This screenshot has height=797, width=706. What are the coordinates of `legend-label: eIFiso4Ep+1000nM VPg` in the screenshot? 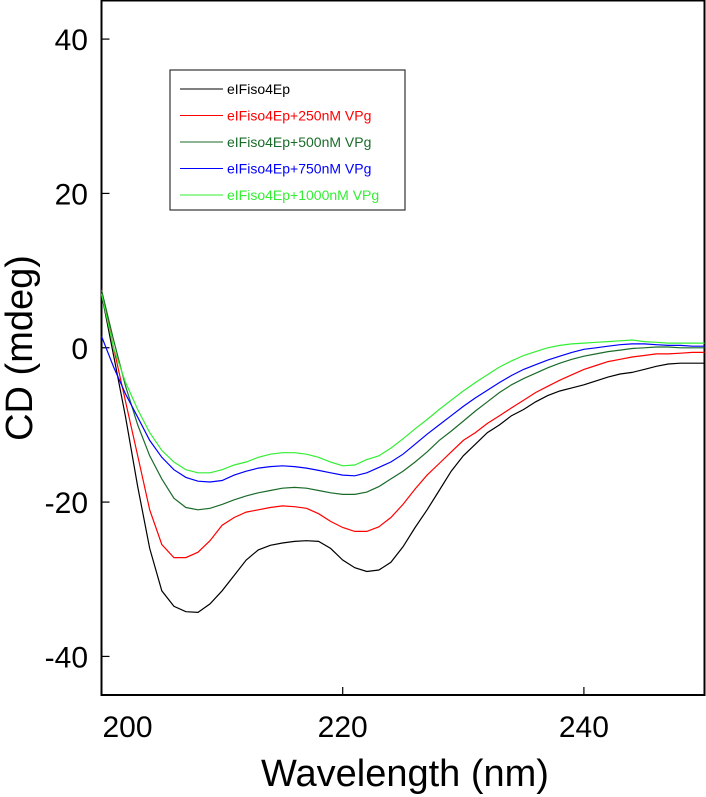 It's located at (303, 195).